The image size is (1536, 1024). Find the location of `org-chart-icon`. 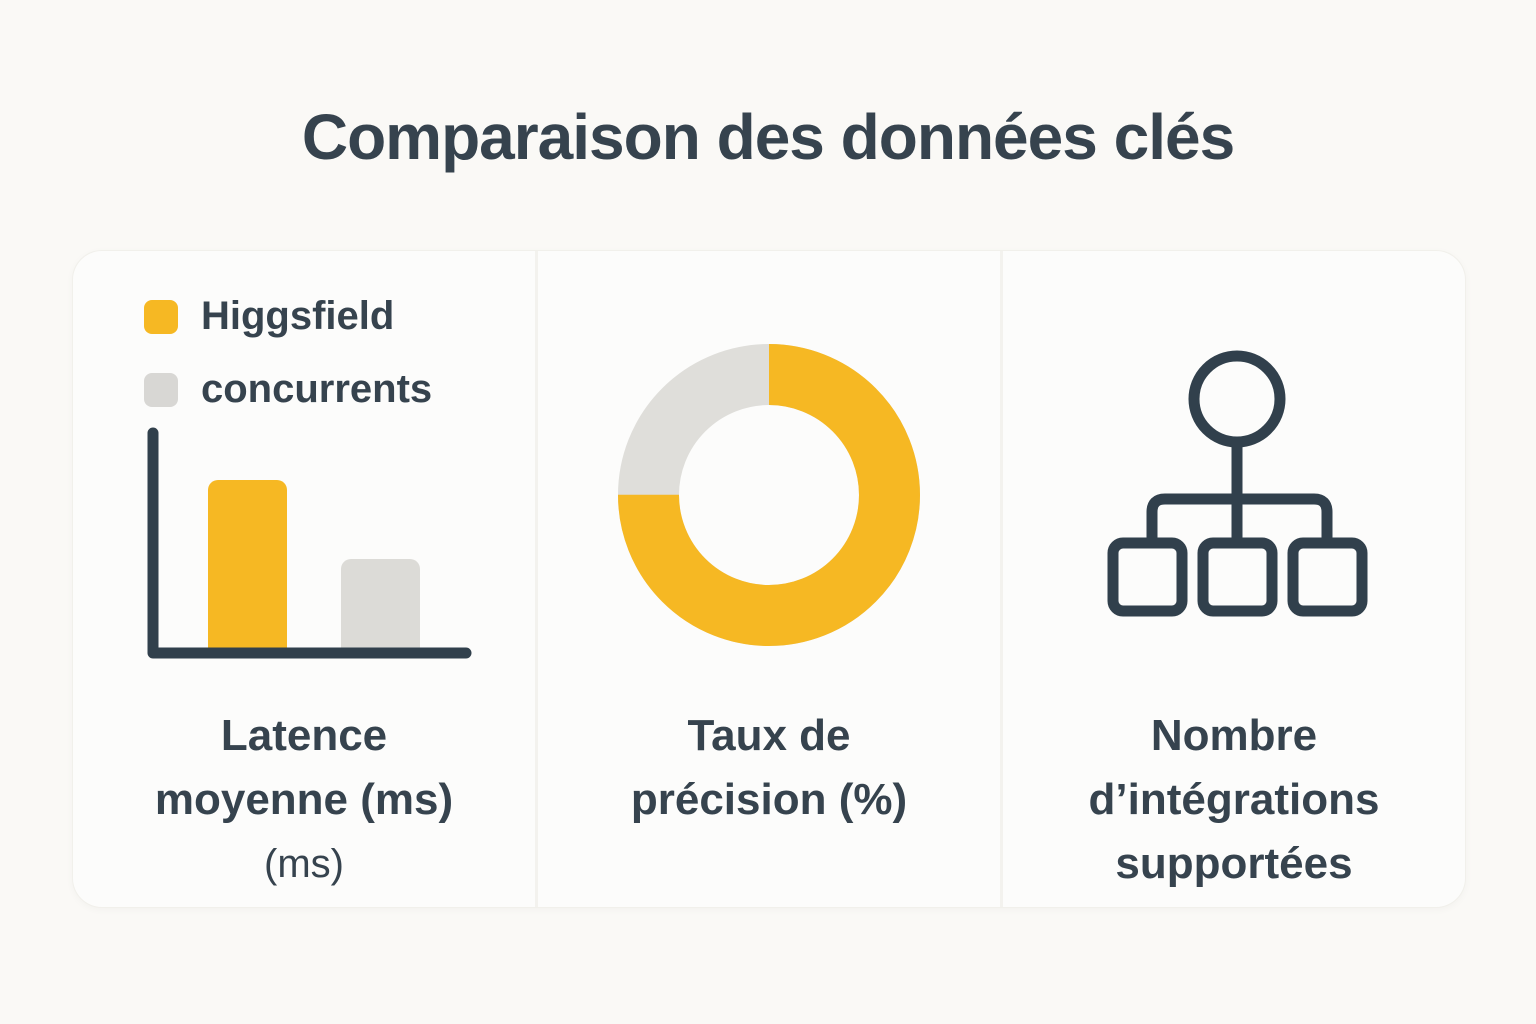

org-chart-icon is located at coordinates (1237, 483).